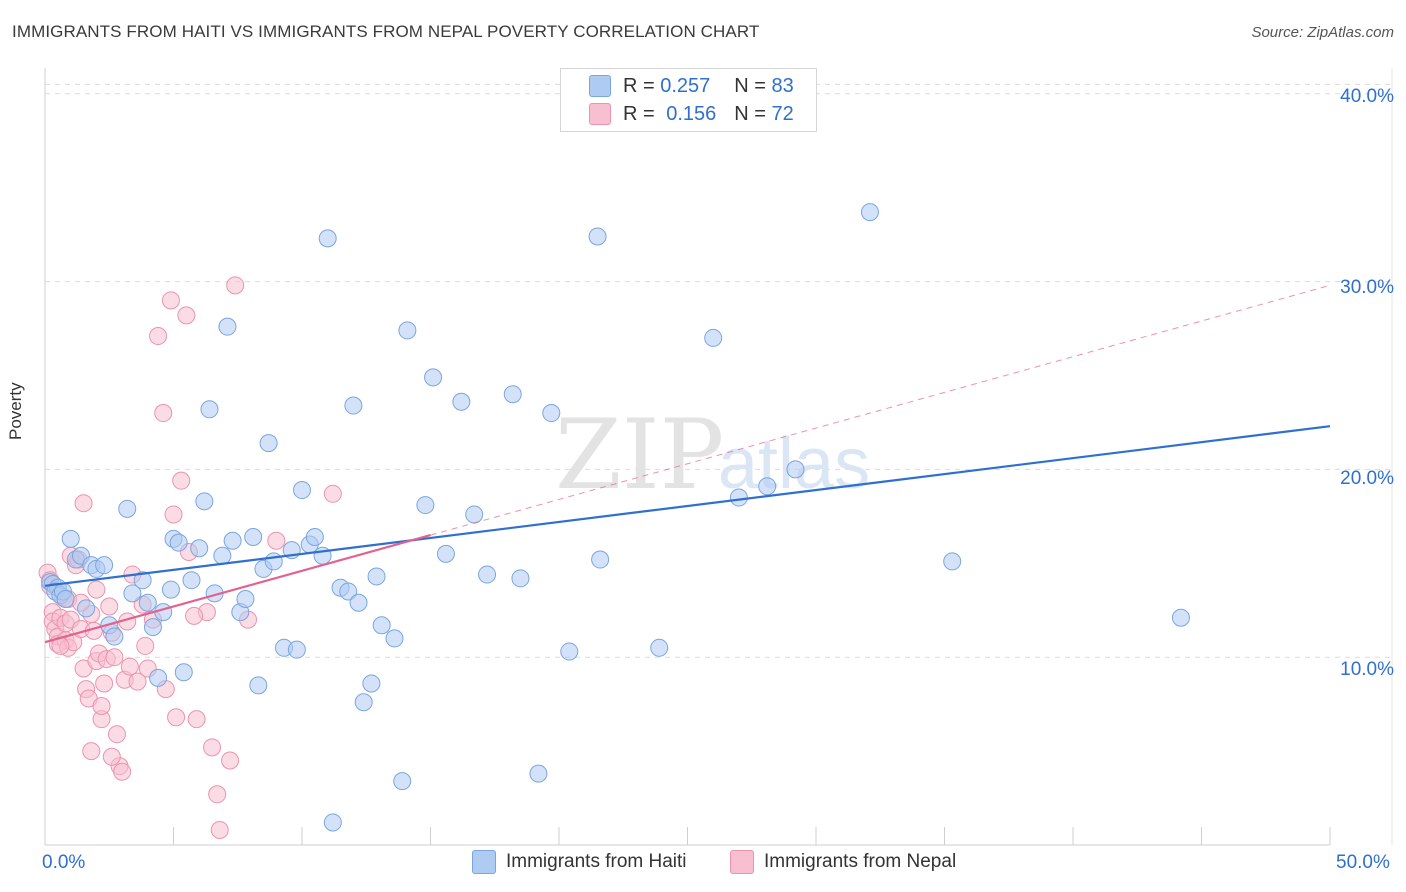 The height and width of the screenshot is (892, 1406). Describe the element at coordinates (1367, 287) in the screenshot. I see `y-tick-30: 30.0%` at that location.